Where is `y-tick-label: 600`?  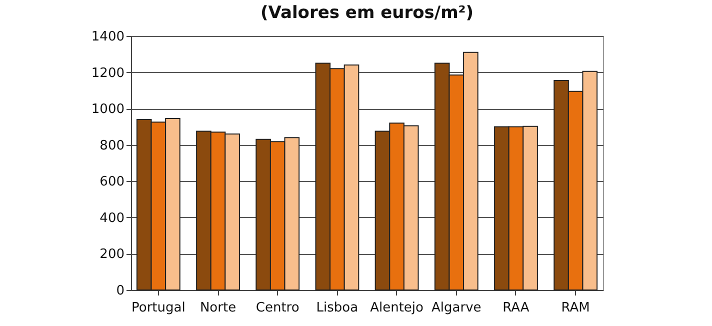
y-tick-label: 600 is located at coordinates (112, 182).